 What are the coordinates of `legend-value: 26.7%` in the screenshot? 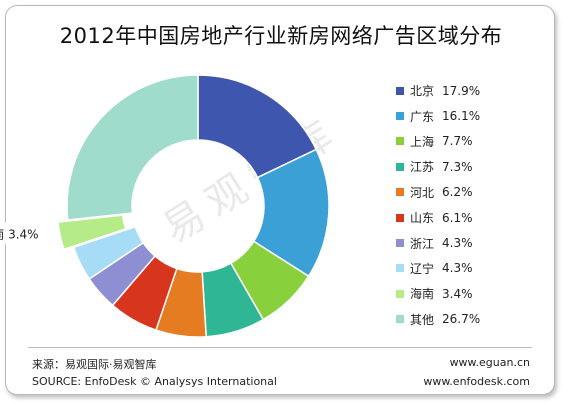 It's located at (461, 319).